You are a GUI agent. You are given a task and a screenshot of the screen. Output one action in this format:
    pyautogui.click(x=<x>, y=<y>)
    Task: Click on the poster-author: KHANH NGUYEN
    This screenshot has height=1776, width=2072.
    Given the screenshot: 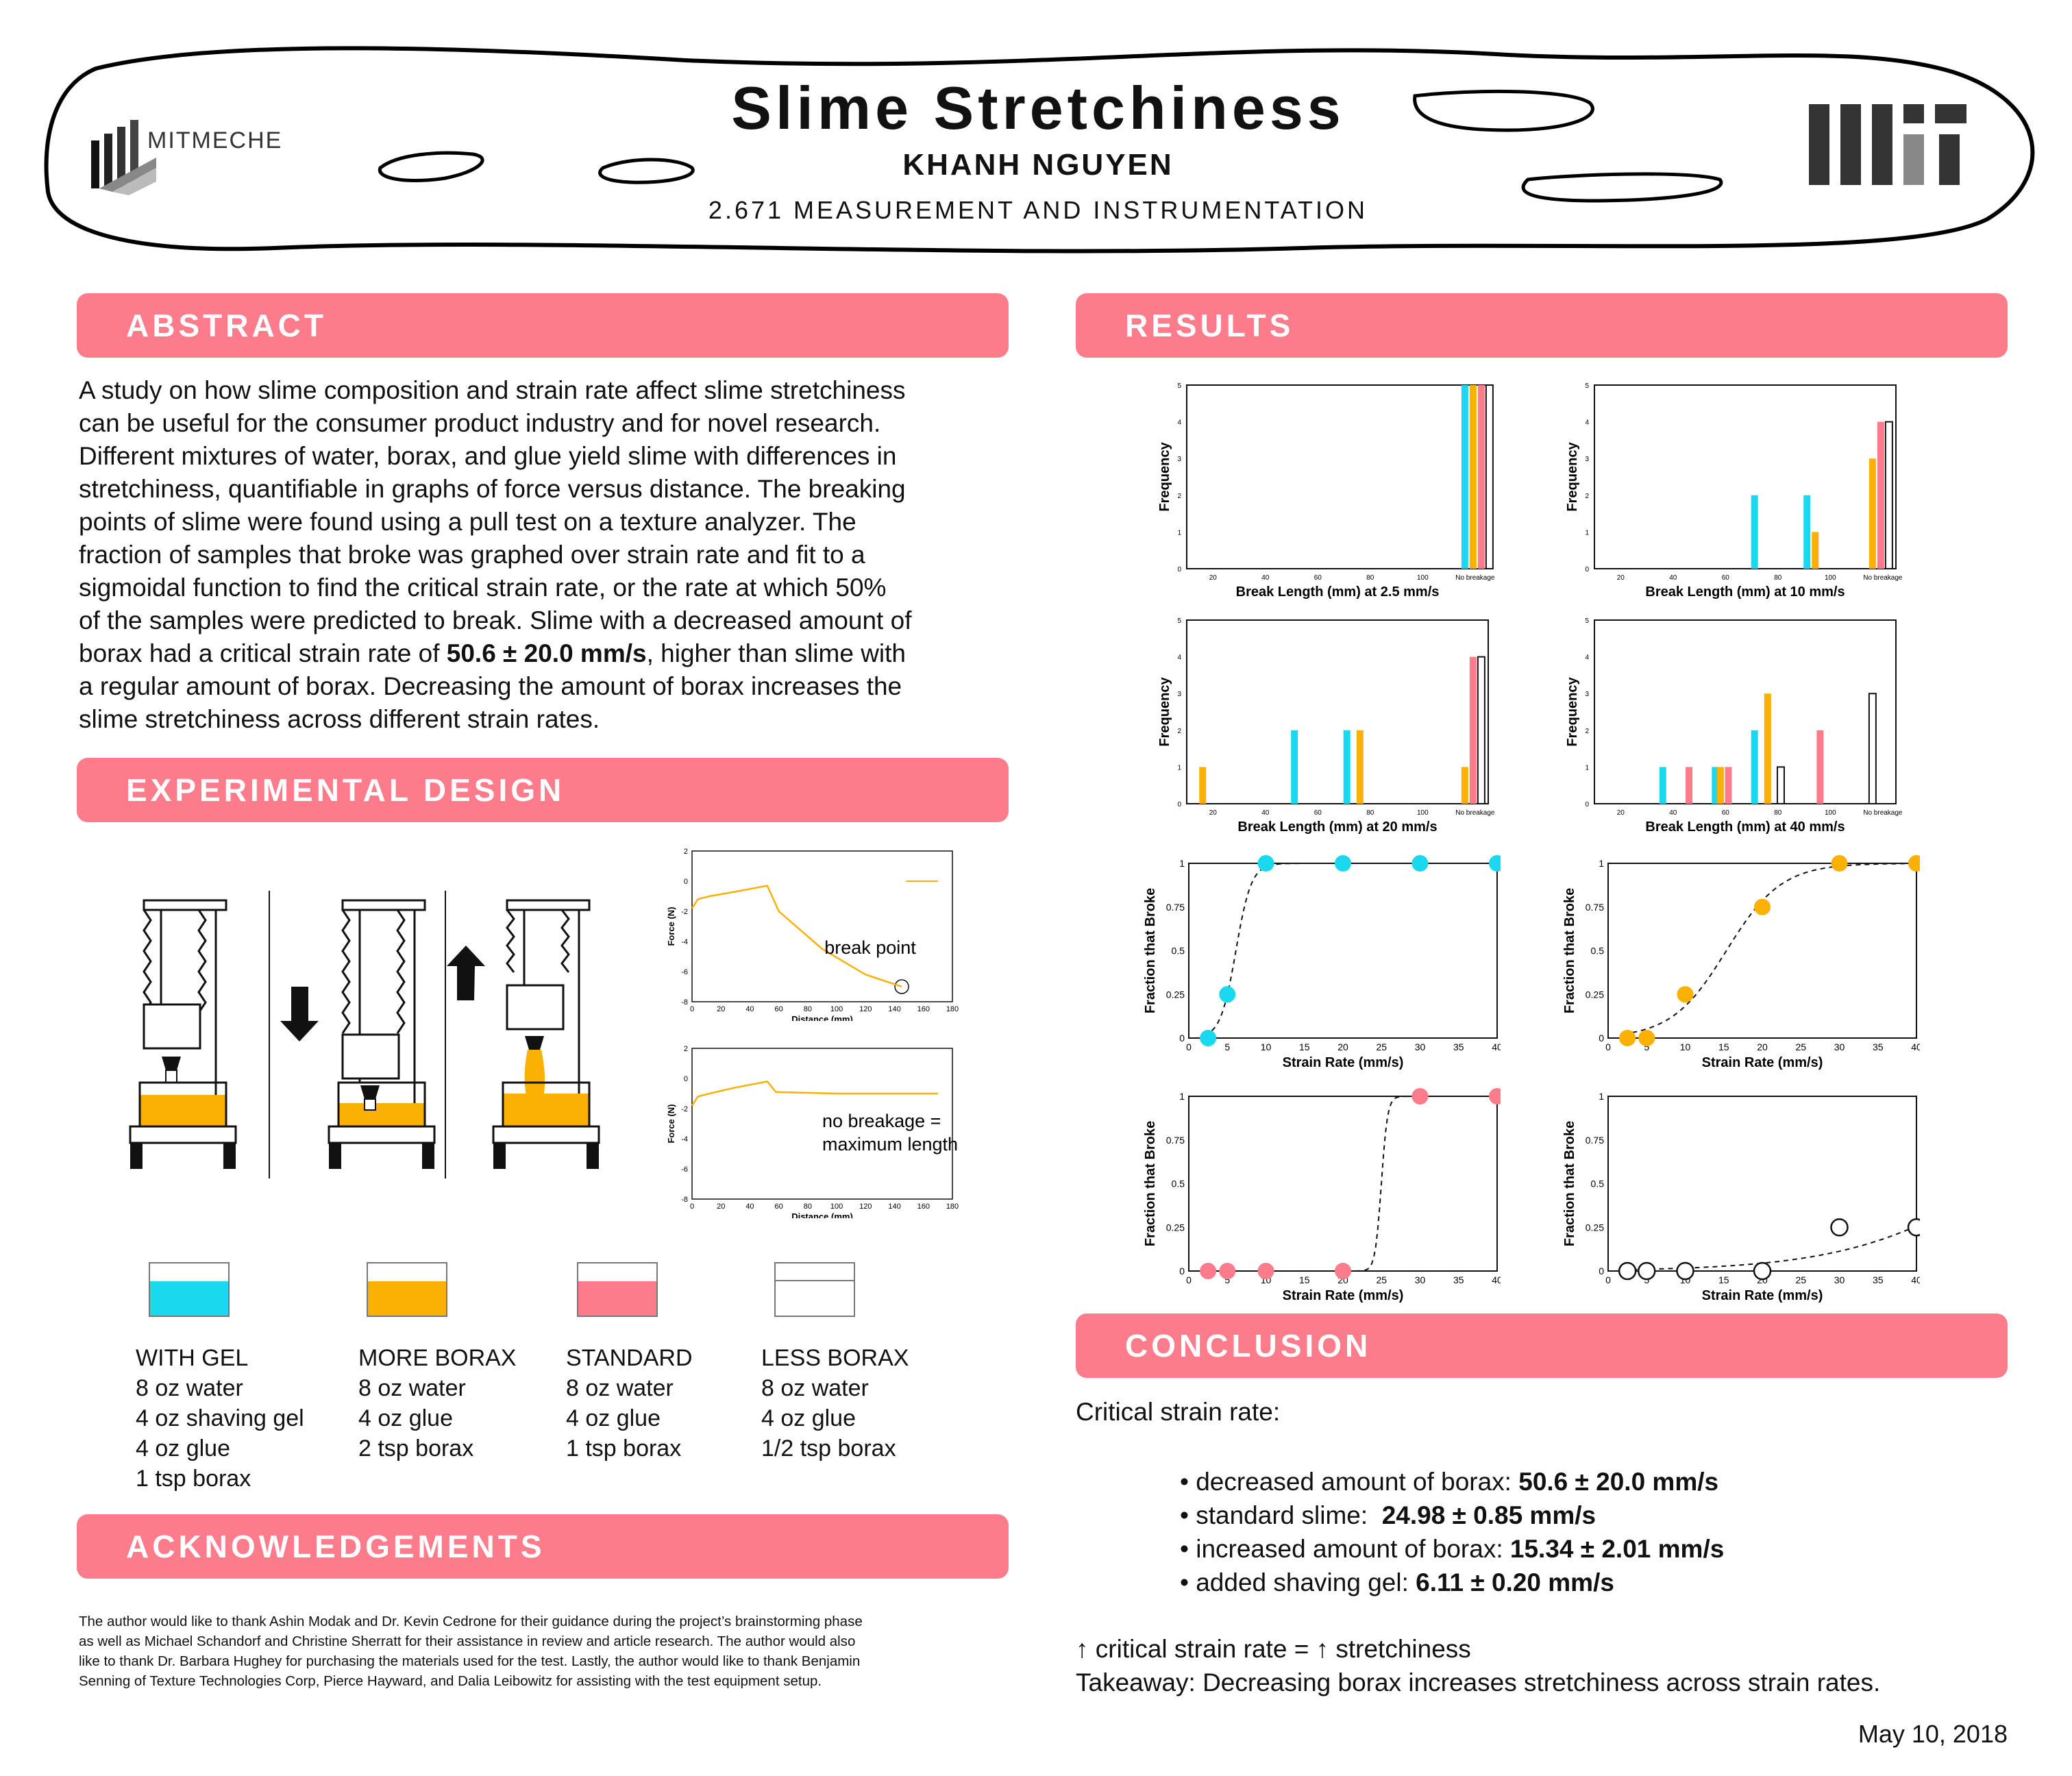 What is the action you would take?
    pyautogui.click(x=1038, y=165)
    